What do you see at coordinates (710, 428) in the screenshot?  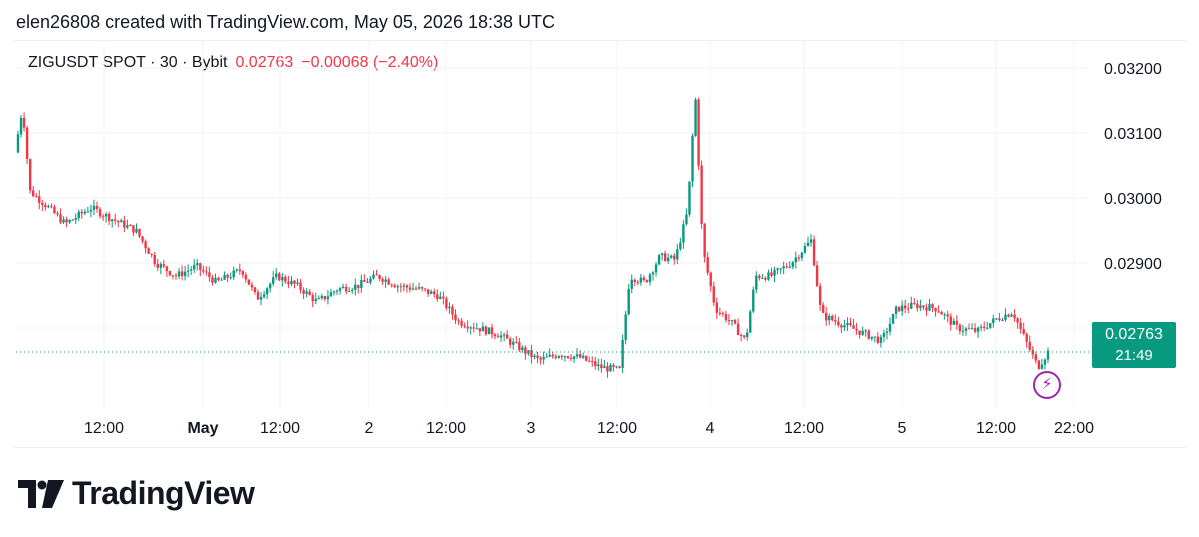 I see `x-tick-label: 4` at bounding box center [710, 428].